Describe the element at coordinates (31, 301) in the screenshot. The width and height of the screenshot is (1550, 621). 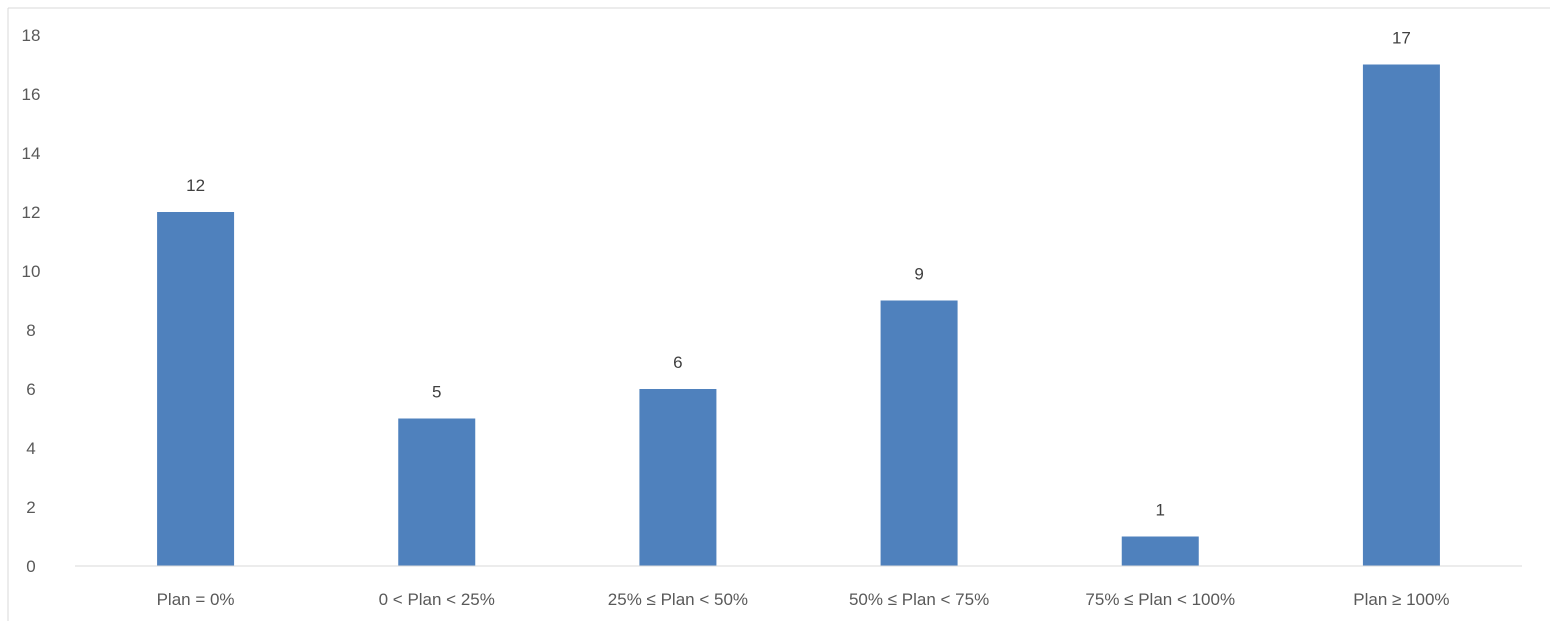
I see `y-axis-tick-labels: 0 2 4 6 8 10 12 14 16 18` at that location.